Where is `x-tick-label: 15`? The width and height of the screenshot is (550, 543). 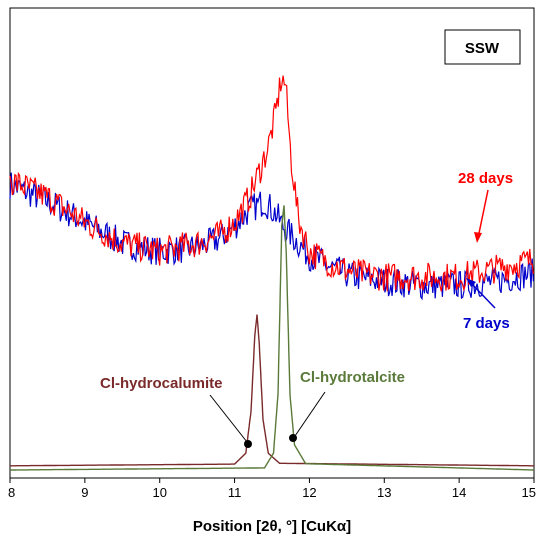 x-tick-label: 15 is located at coordinates (529, 492).